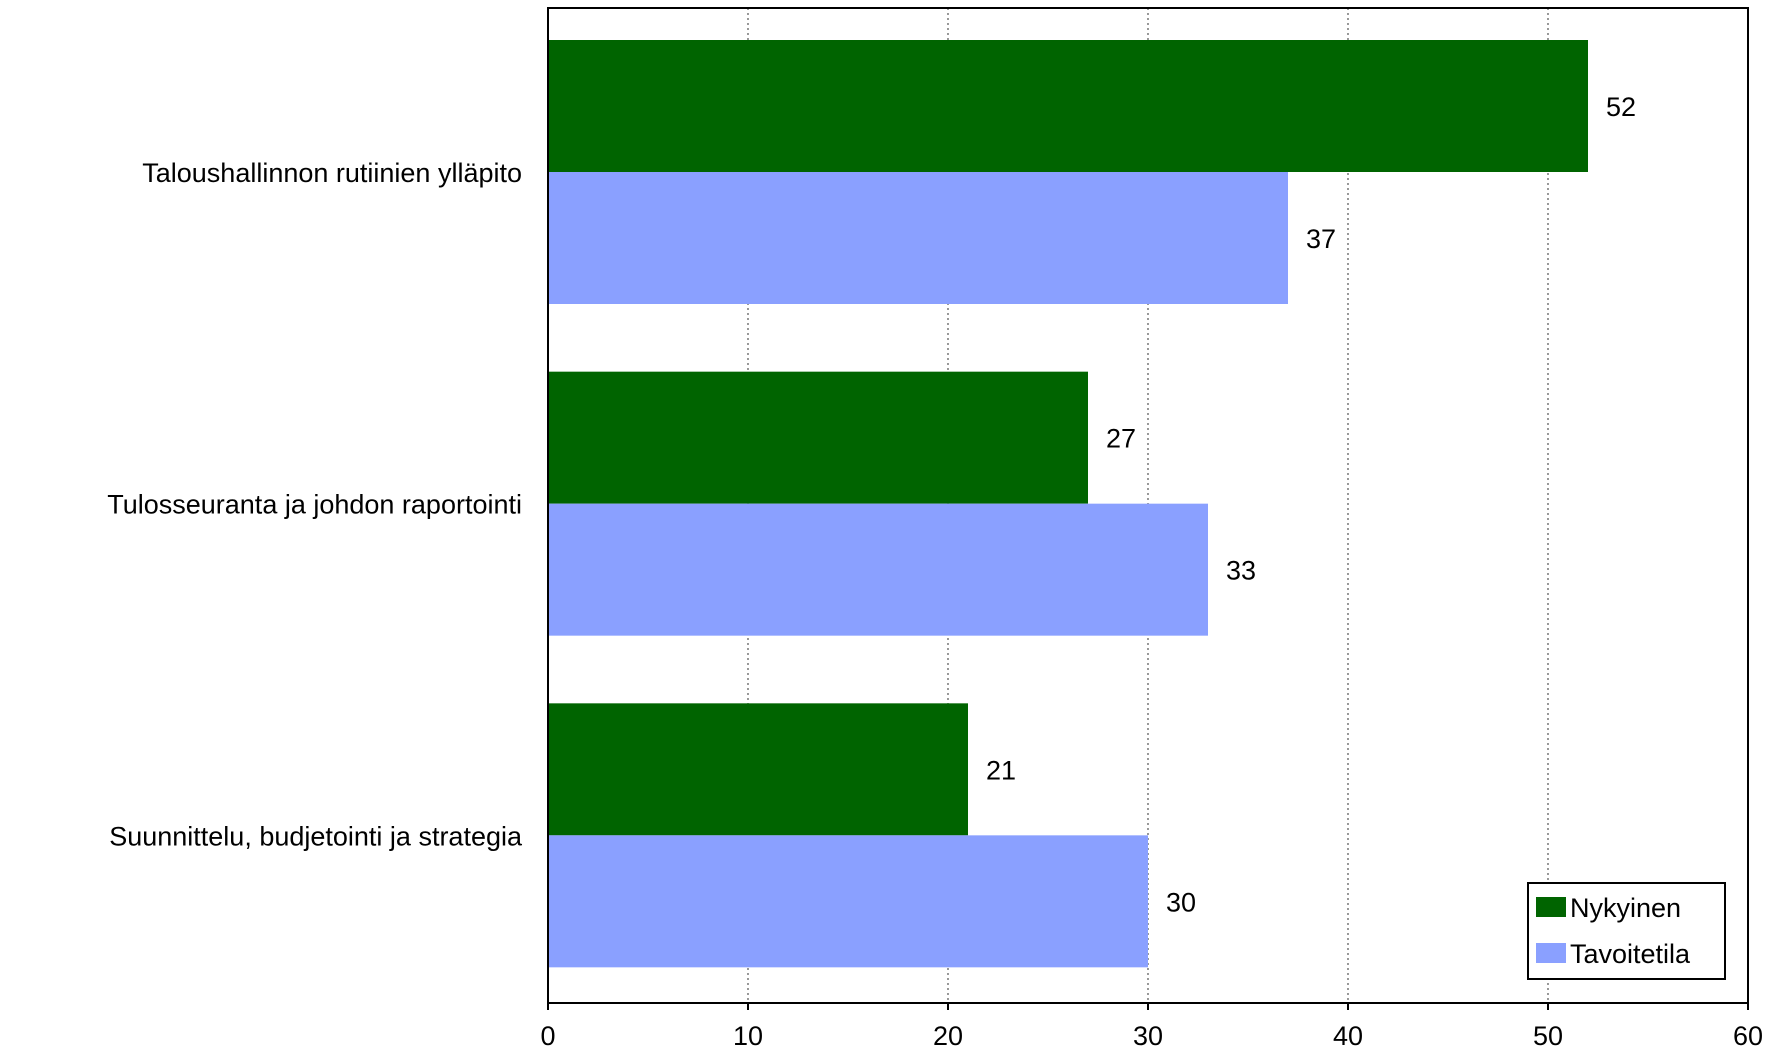 The width and height of the screenshot is (1775, 1050). I want to click on category-label: Suunnittelu, budjetointi ja strategia, so click(316, 836).